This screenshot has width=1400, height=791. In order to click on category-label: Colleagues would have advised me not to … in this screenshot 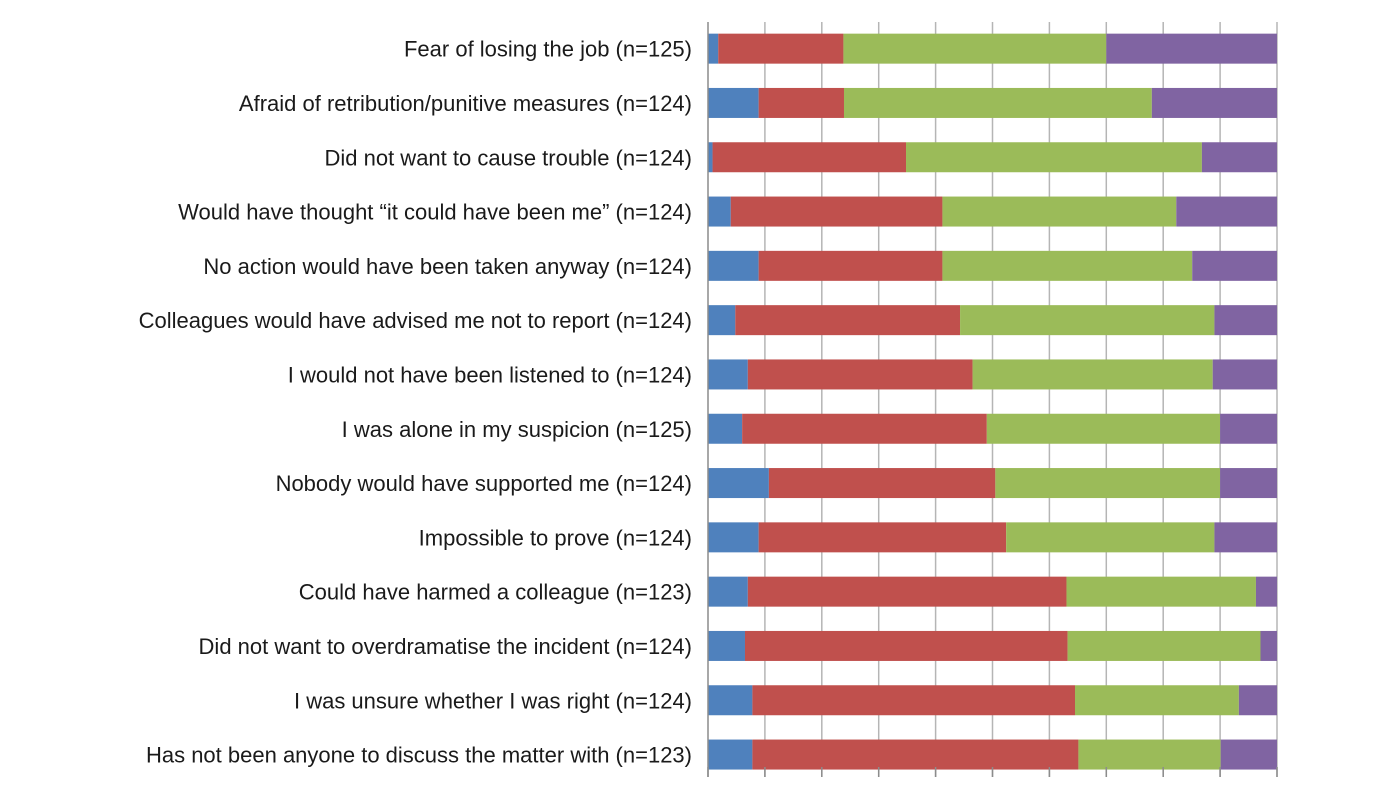, I will do `click(415, 320)`.